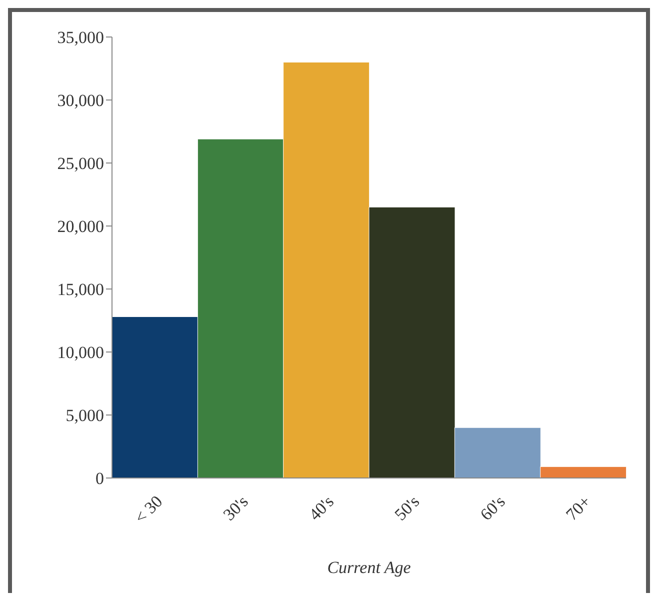 Image resolution: width=658 pixels, height=601 pixels. Describe the element at coordinates (492, 508) in the screenshot. I see `x-tick-label: 60's` at that location.